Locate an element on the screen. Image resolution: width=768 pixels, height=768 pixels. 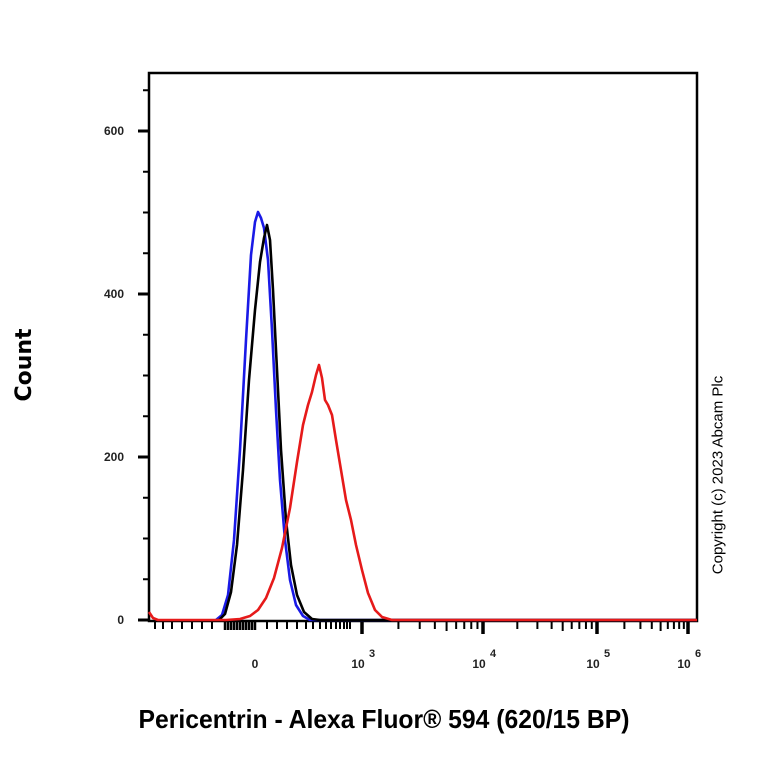
x-tick-label: 10 6 is located at coordinates (689, 659).